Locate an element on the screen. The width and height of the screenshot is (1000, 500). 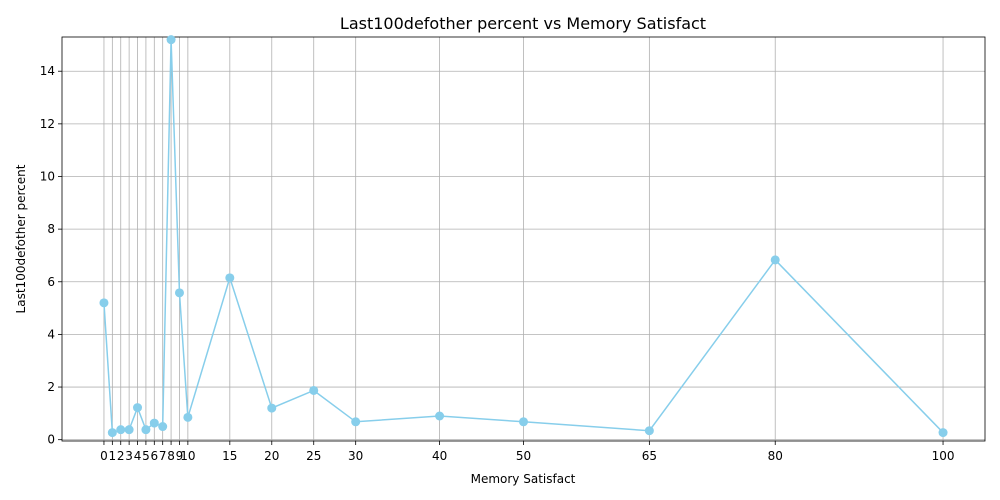
y-tick-label: 4 is located at coordinates (51, 334).